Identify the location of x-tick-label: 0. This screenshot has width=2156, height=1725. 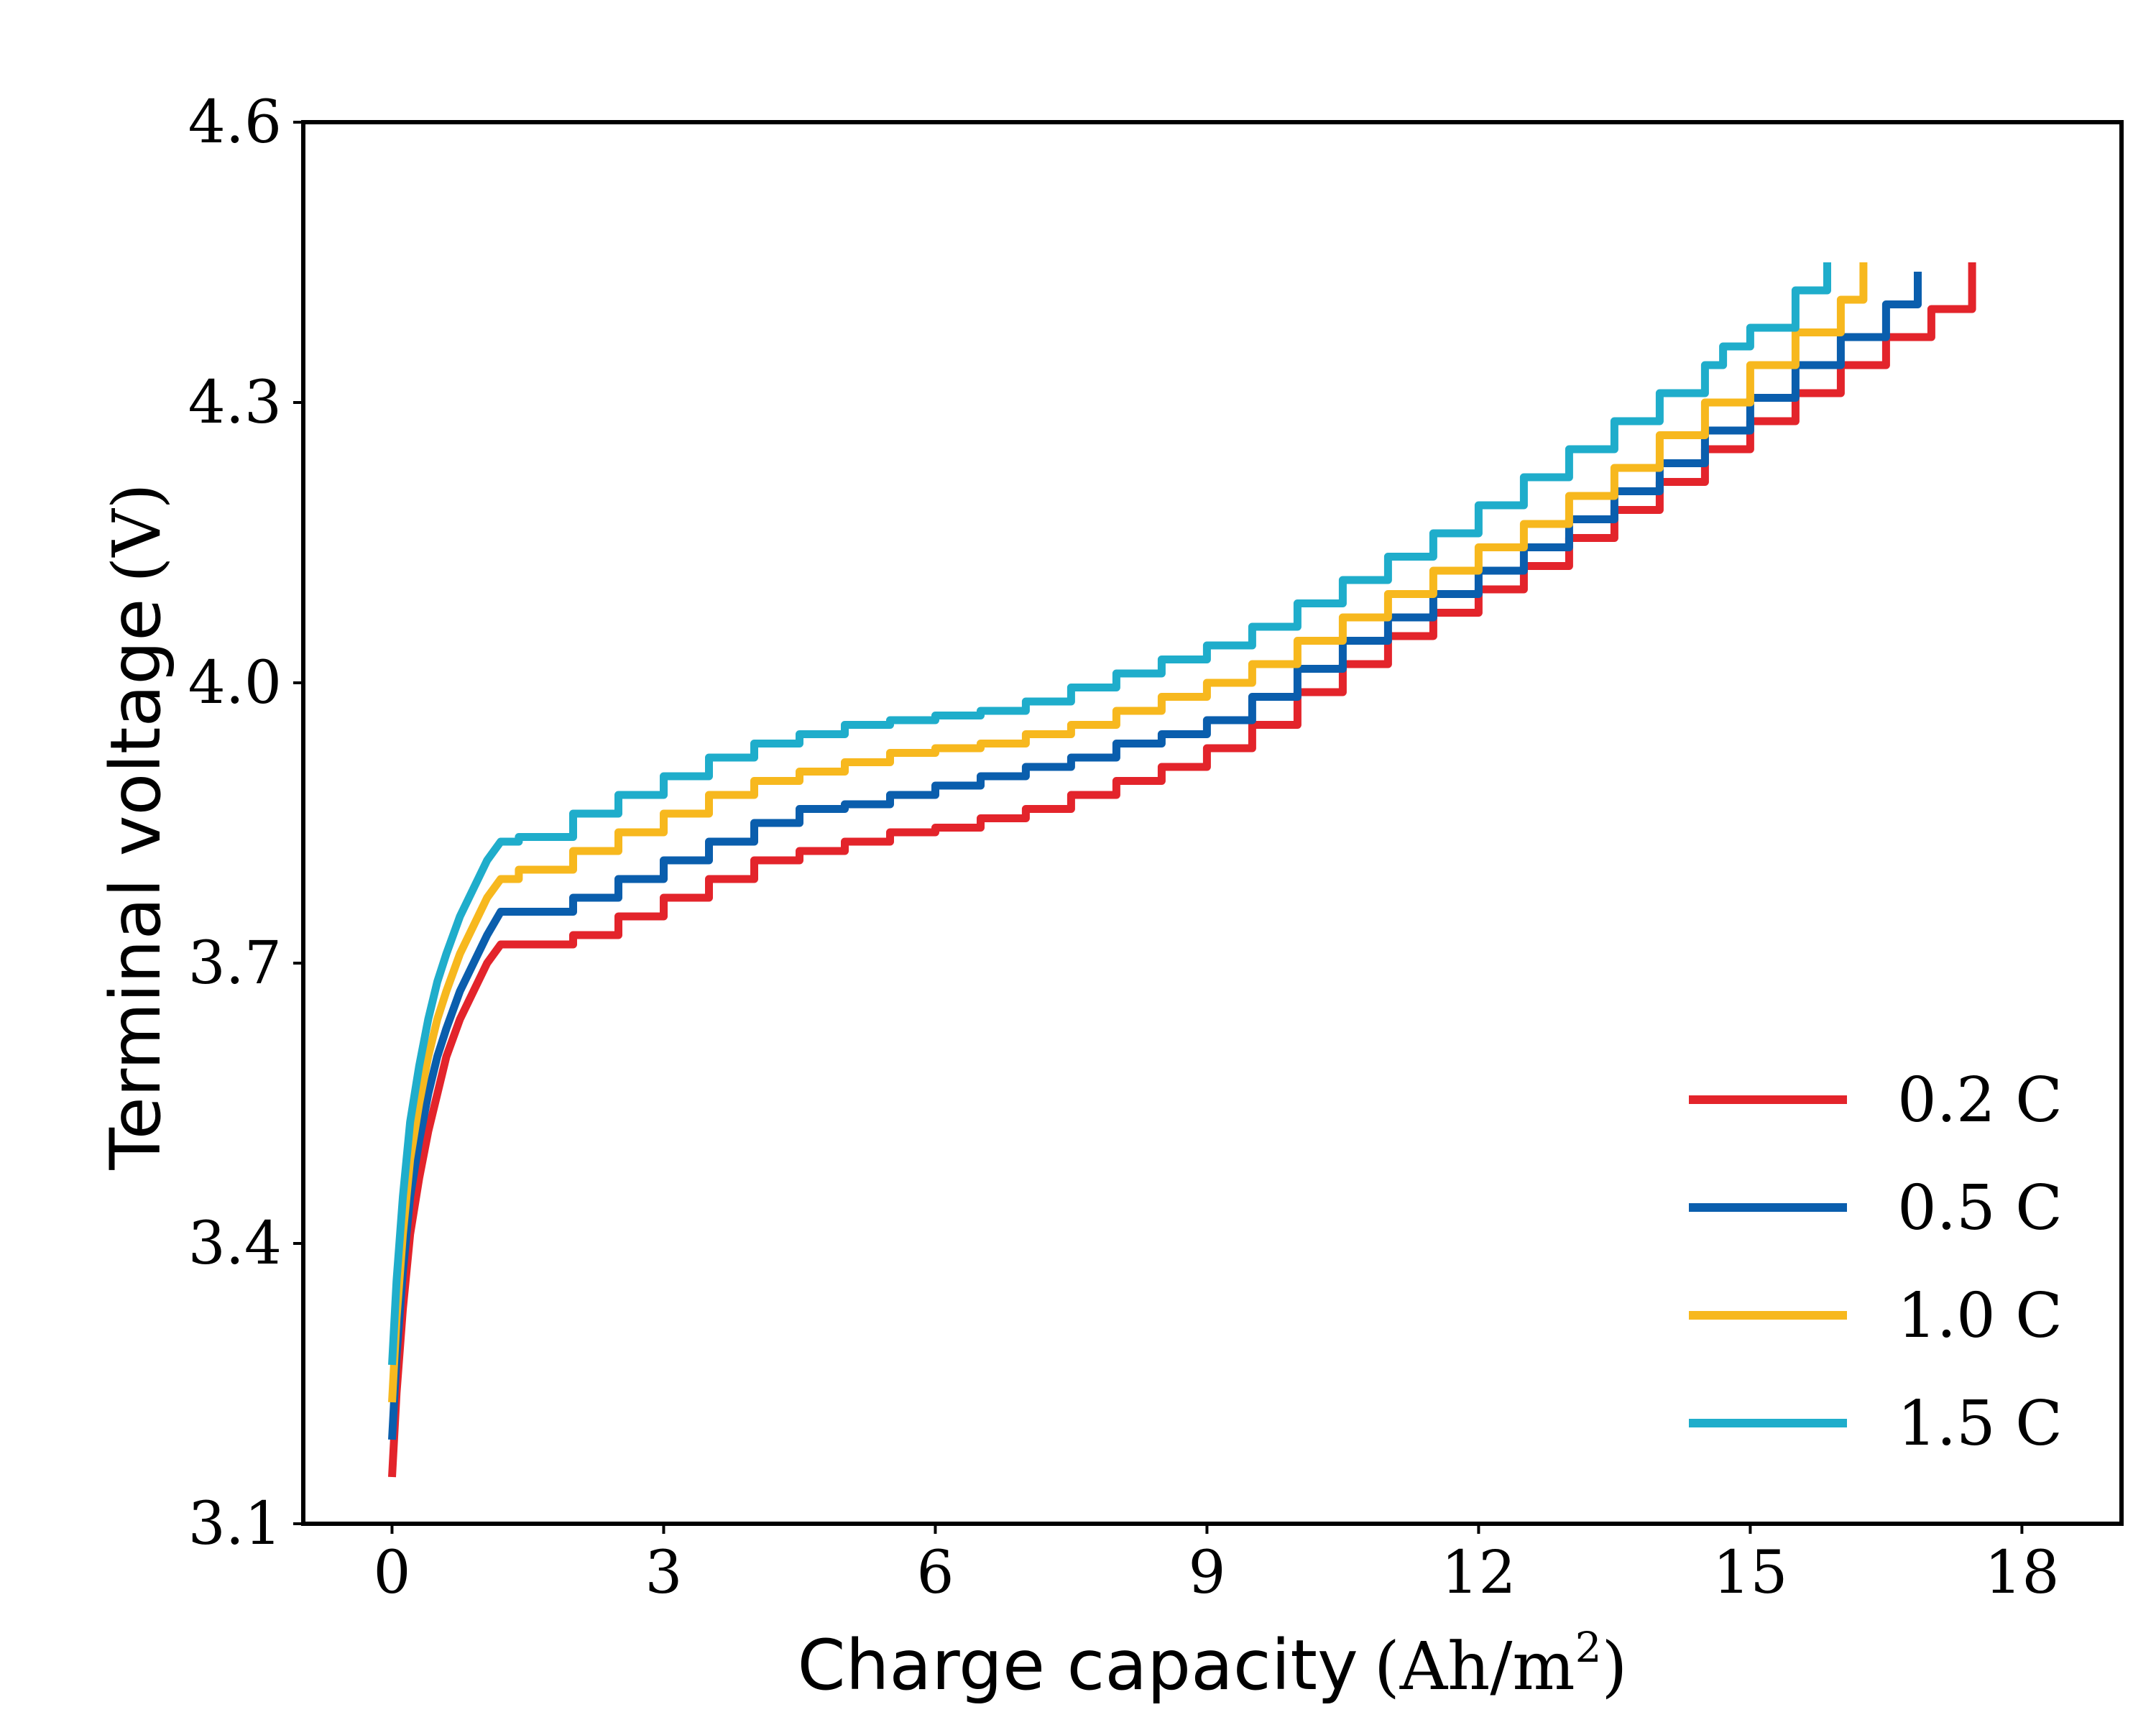
(392, 1573).